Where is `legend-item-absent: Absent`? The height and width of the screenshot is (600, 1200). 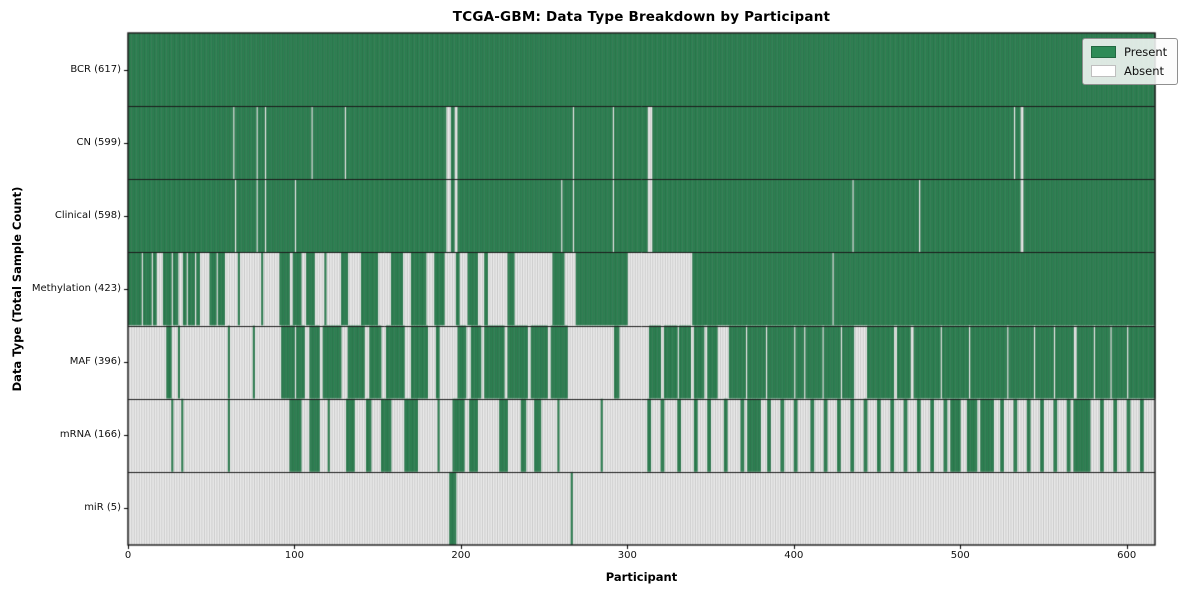
legend-item-absent: Absent is located at coordinates (1129, 71).